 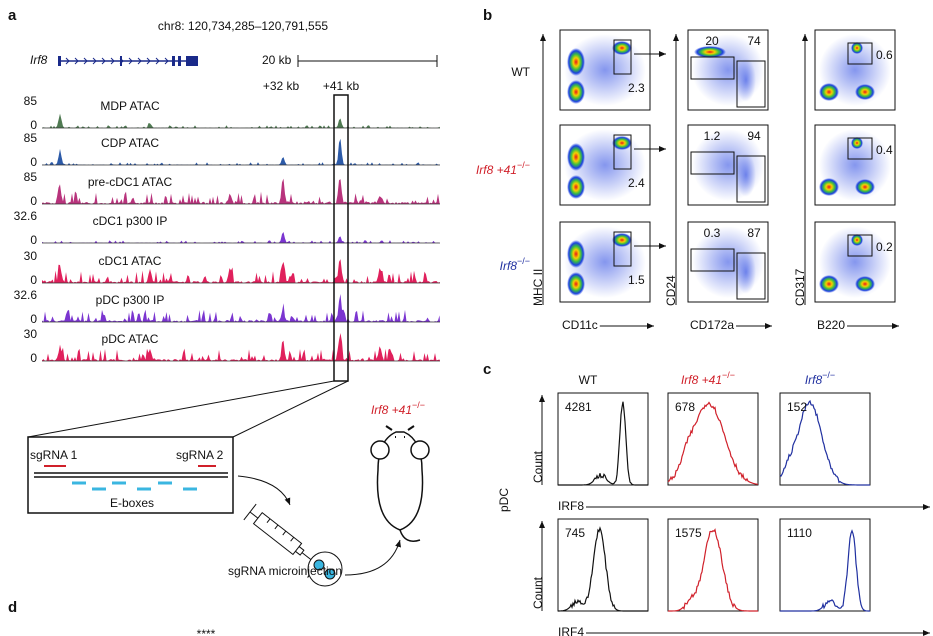 I want to click on significance: ****, so click(x=206, y=631).